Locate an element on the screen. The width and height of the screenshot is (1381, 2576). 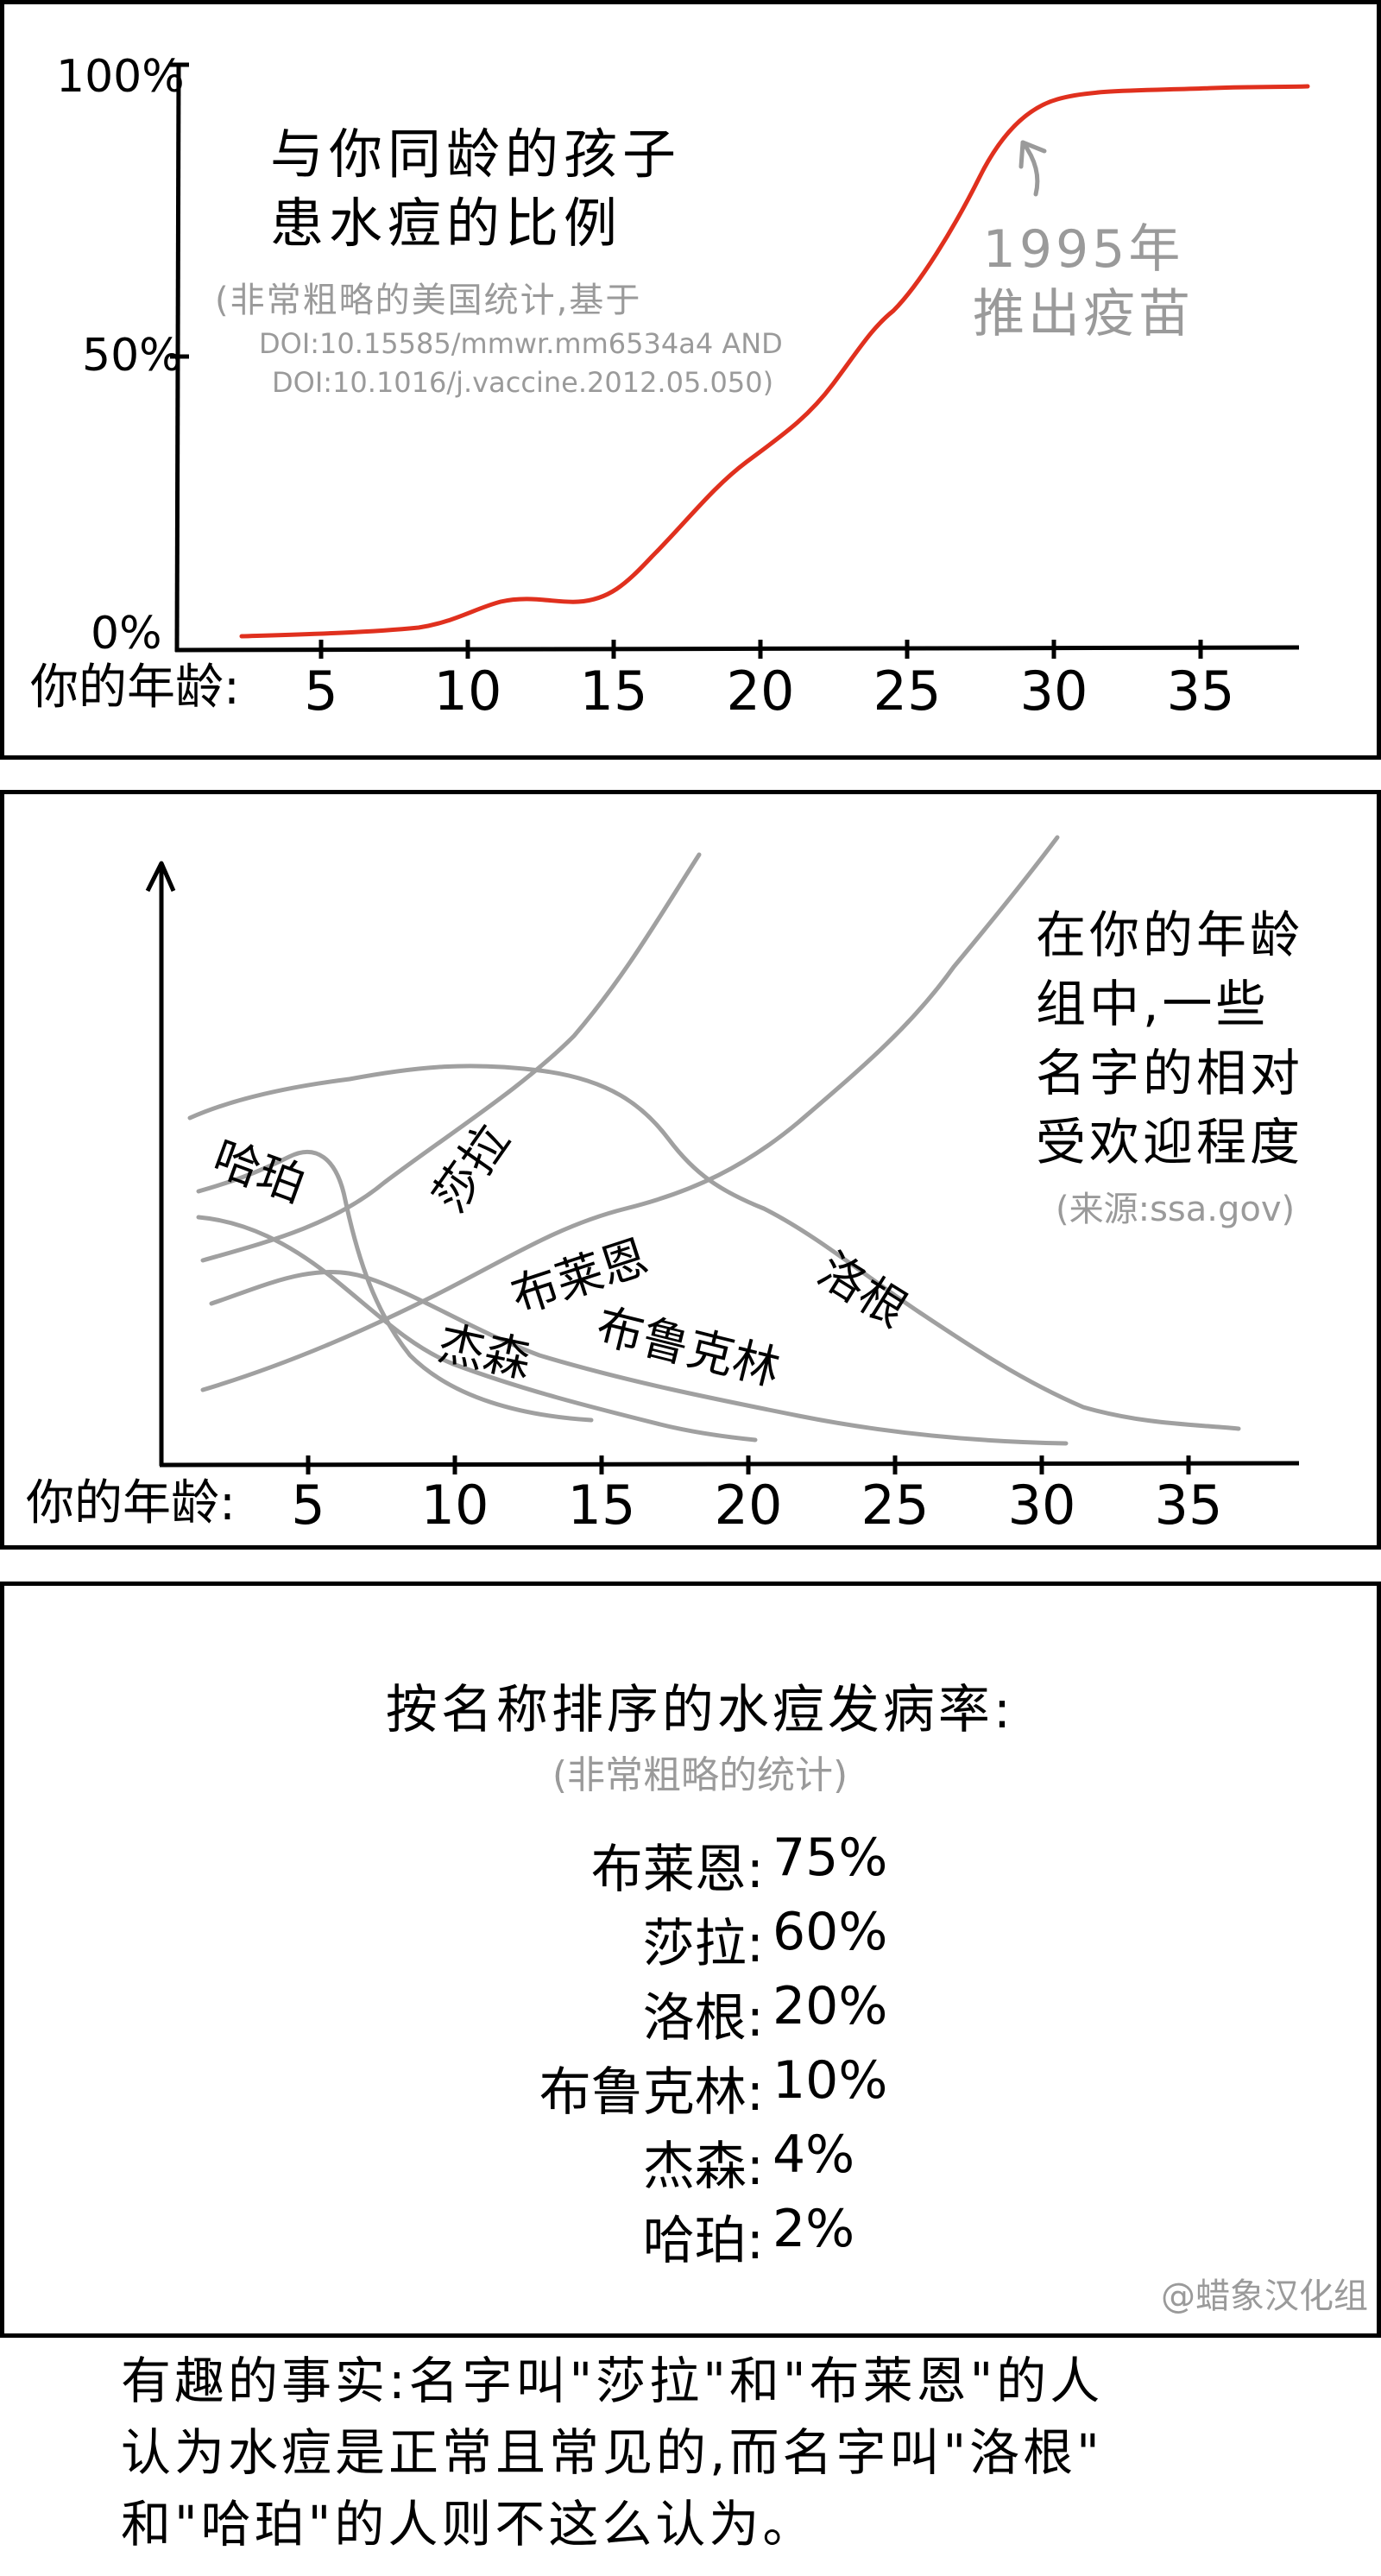
source-note-line2: DOI:10.15585/mmwr.mm6534a4 AND is located at coordinates (521, 343).